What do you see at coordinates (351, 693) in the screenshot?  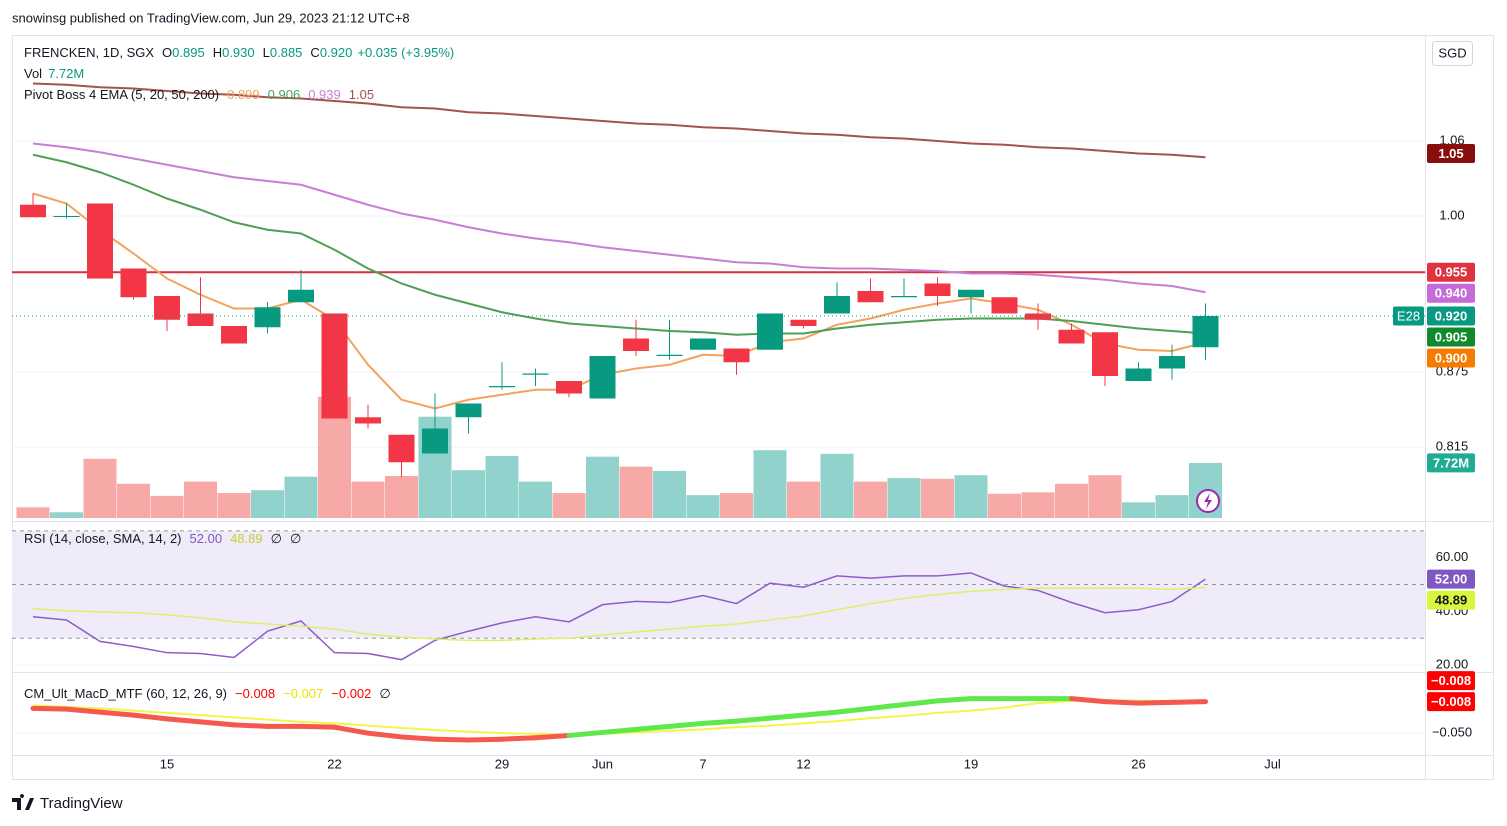 I see `legend-item: −0.002` at bounding box center [351, 693].